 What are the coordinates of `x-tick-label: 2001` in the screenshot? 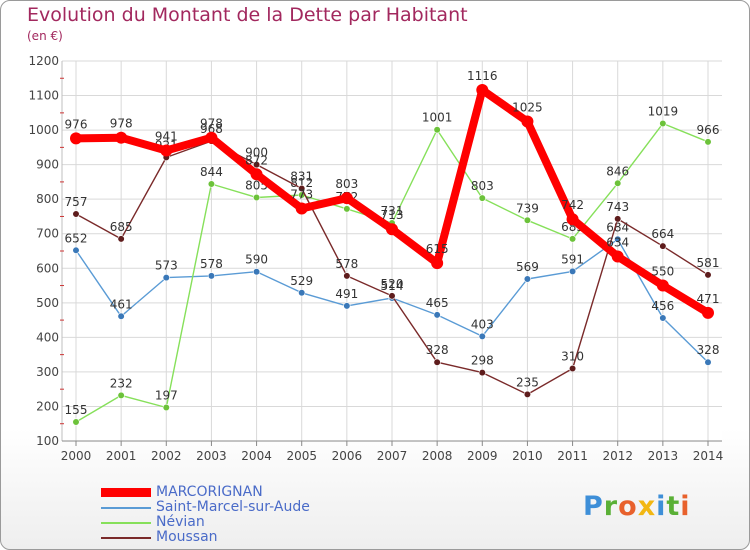 It's located at (121, 456).